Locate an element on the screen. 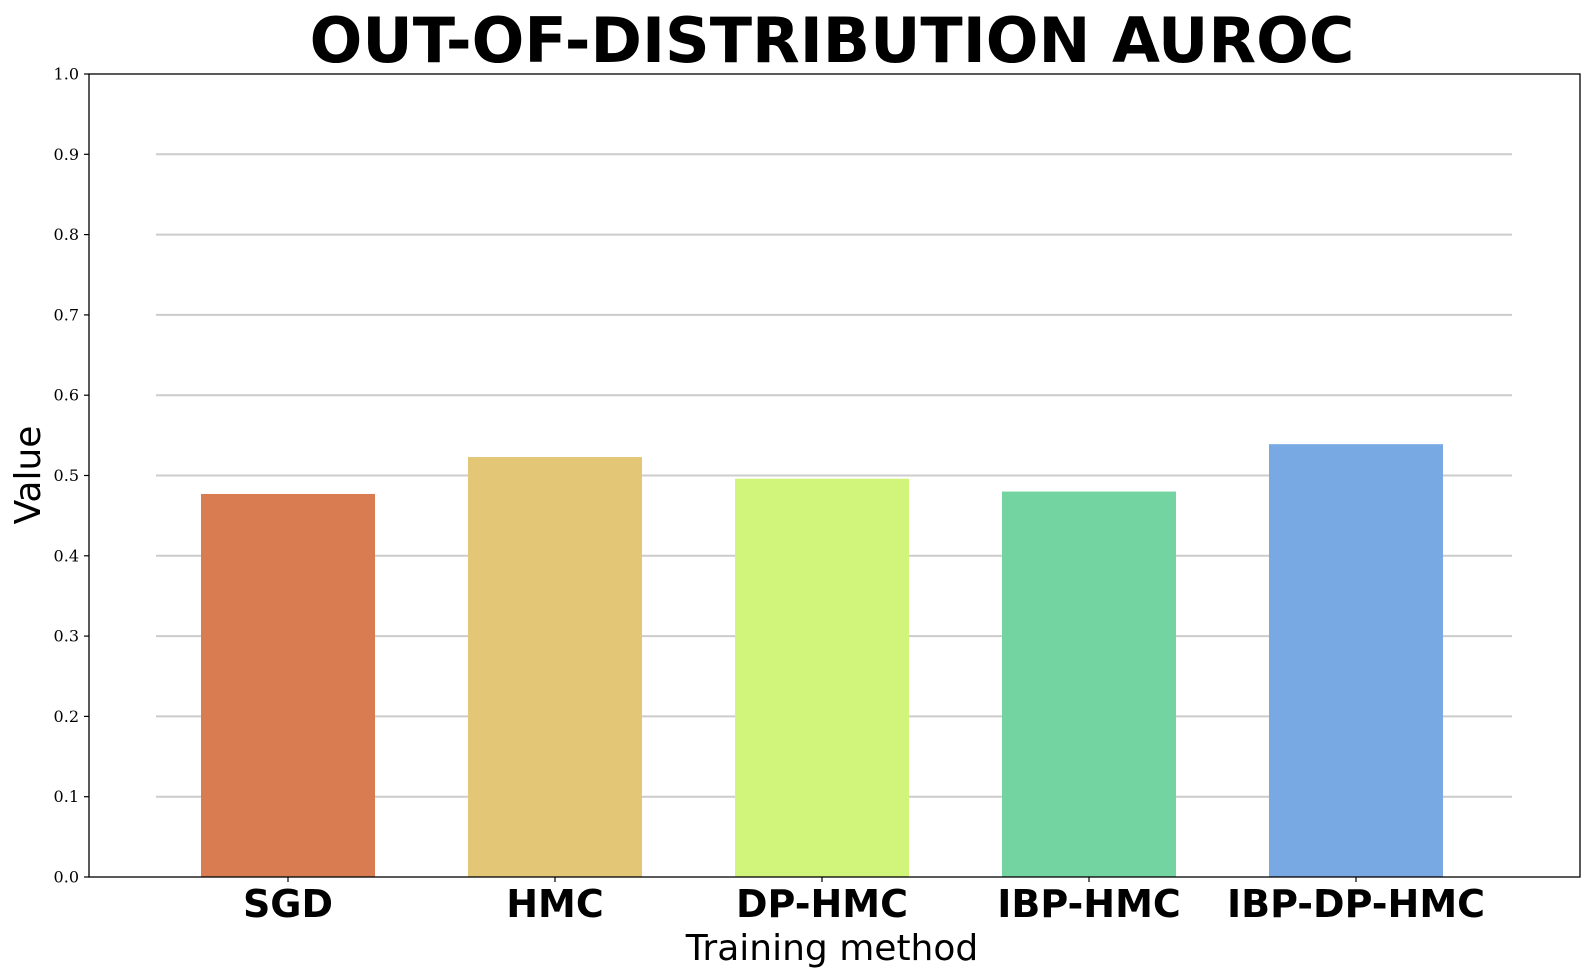 The image size is (1591, 971). y-tick-label: 1.0 is located at coordinates (66, 74).